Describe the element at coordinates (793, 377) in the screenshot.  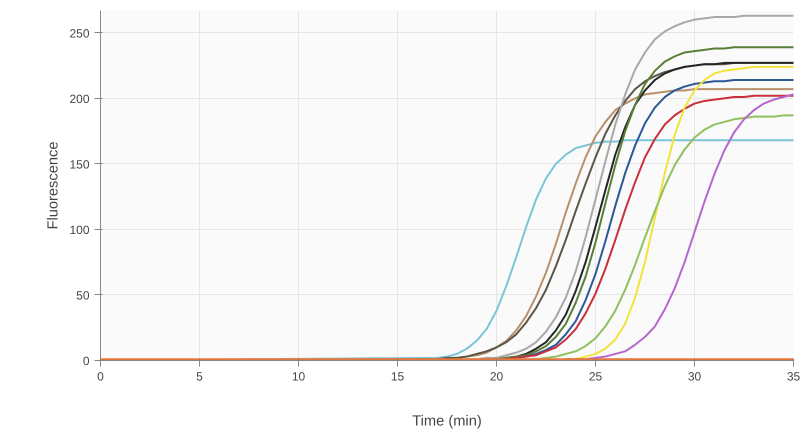
I see `x-tick-label: 35` at that location.